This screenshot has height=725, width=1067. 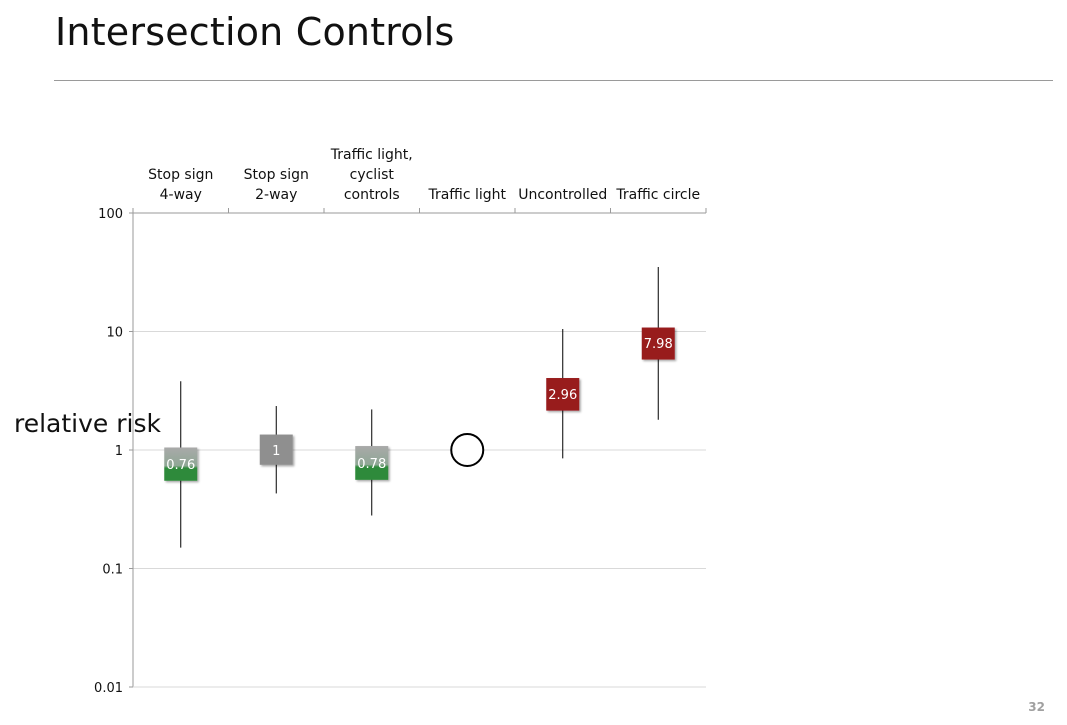 I want to click on y-axis-label-text: relative risk, so click(x=87, y=423).